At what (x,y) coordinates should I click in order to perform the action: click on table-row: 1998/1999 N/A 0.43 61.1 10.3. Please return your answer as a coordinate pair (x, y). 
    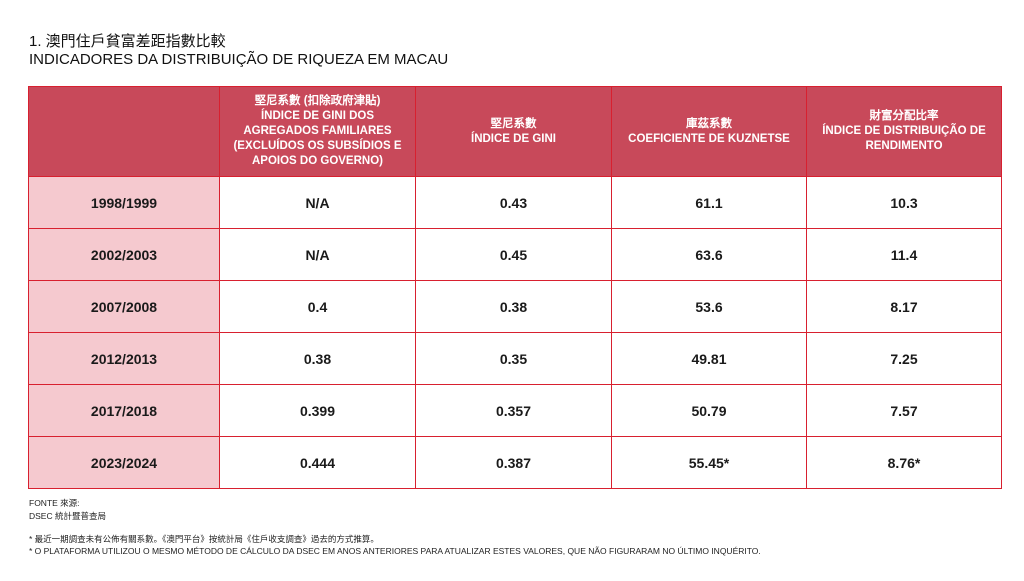
    Looking at the image, I should click on (515, 202).